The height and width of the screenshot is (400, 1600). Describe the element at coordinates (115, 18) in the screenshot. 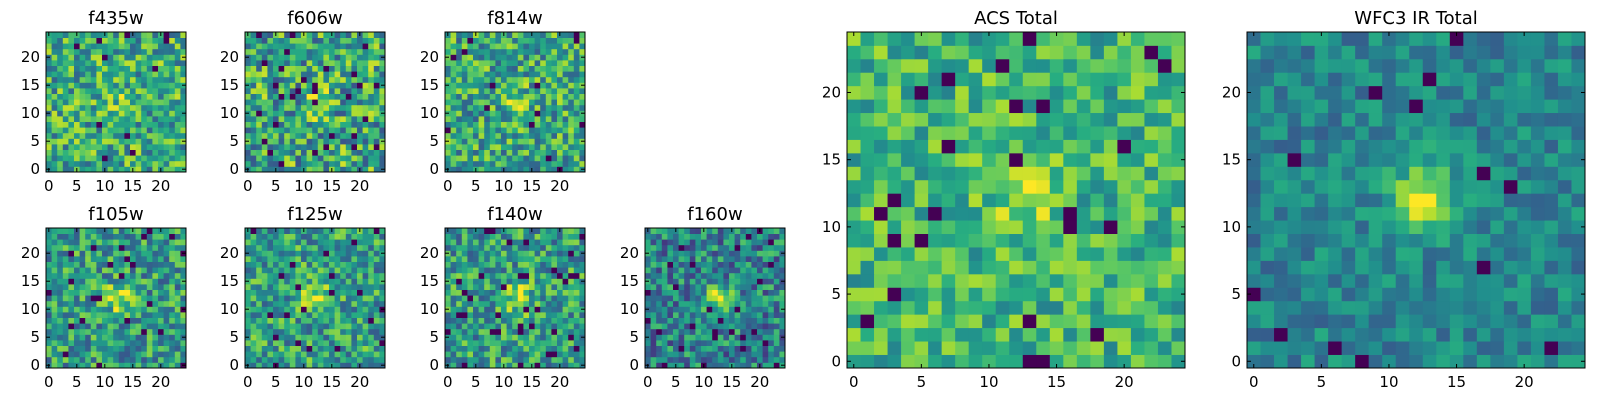

I see `panel-title: f435w` at that location.